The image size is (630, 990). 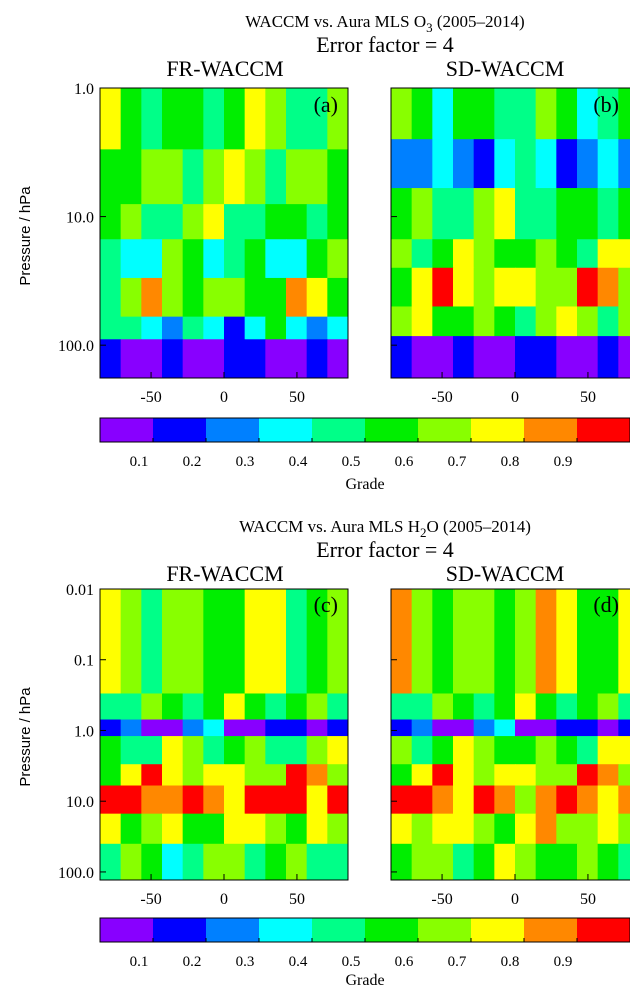 I want to click on panel-d-title: SD-WACCM, so click(x=505, y=573).